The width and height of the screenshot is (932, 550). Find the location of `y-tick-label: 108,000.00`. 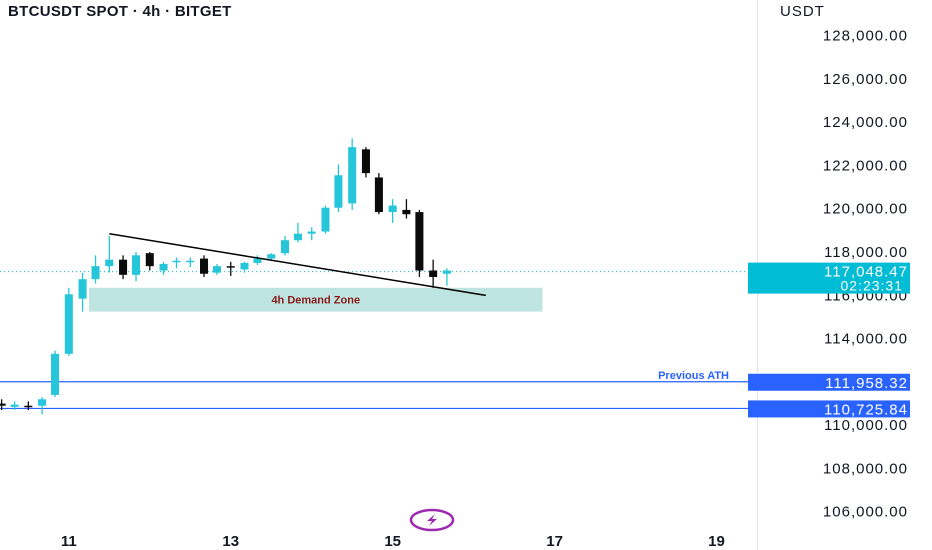

y-tick-label: 108,000.00 is located at coordinates (865, 468).